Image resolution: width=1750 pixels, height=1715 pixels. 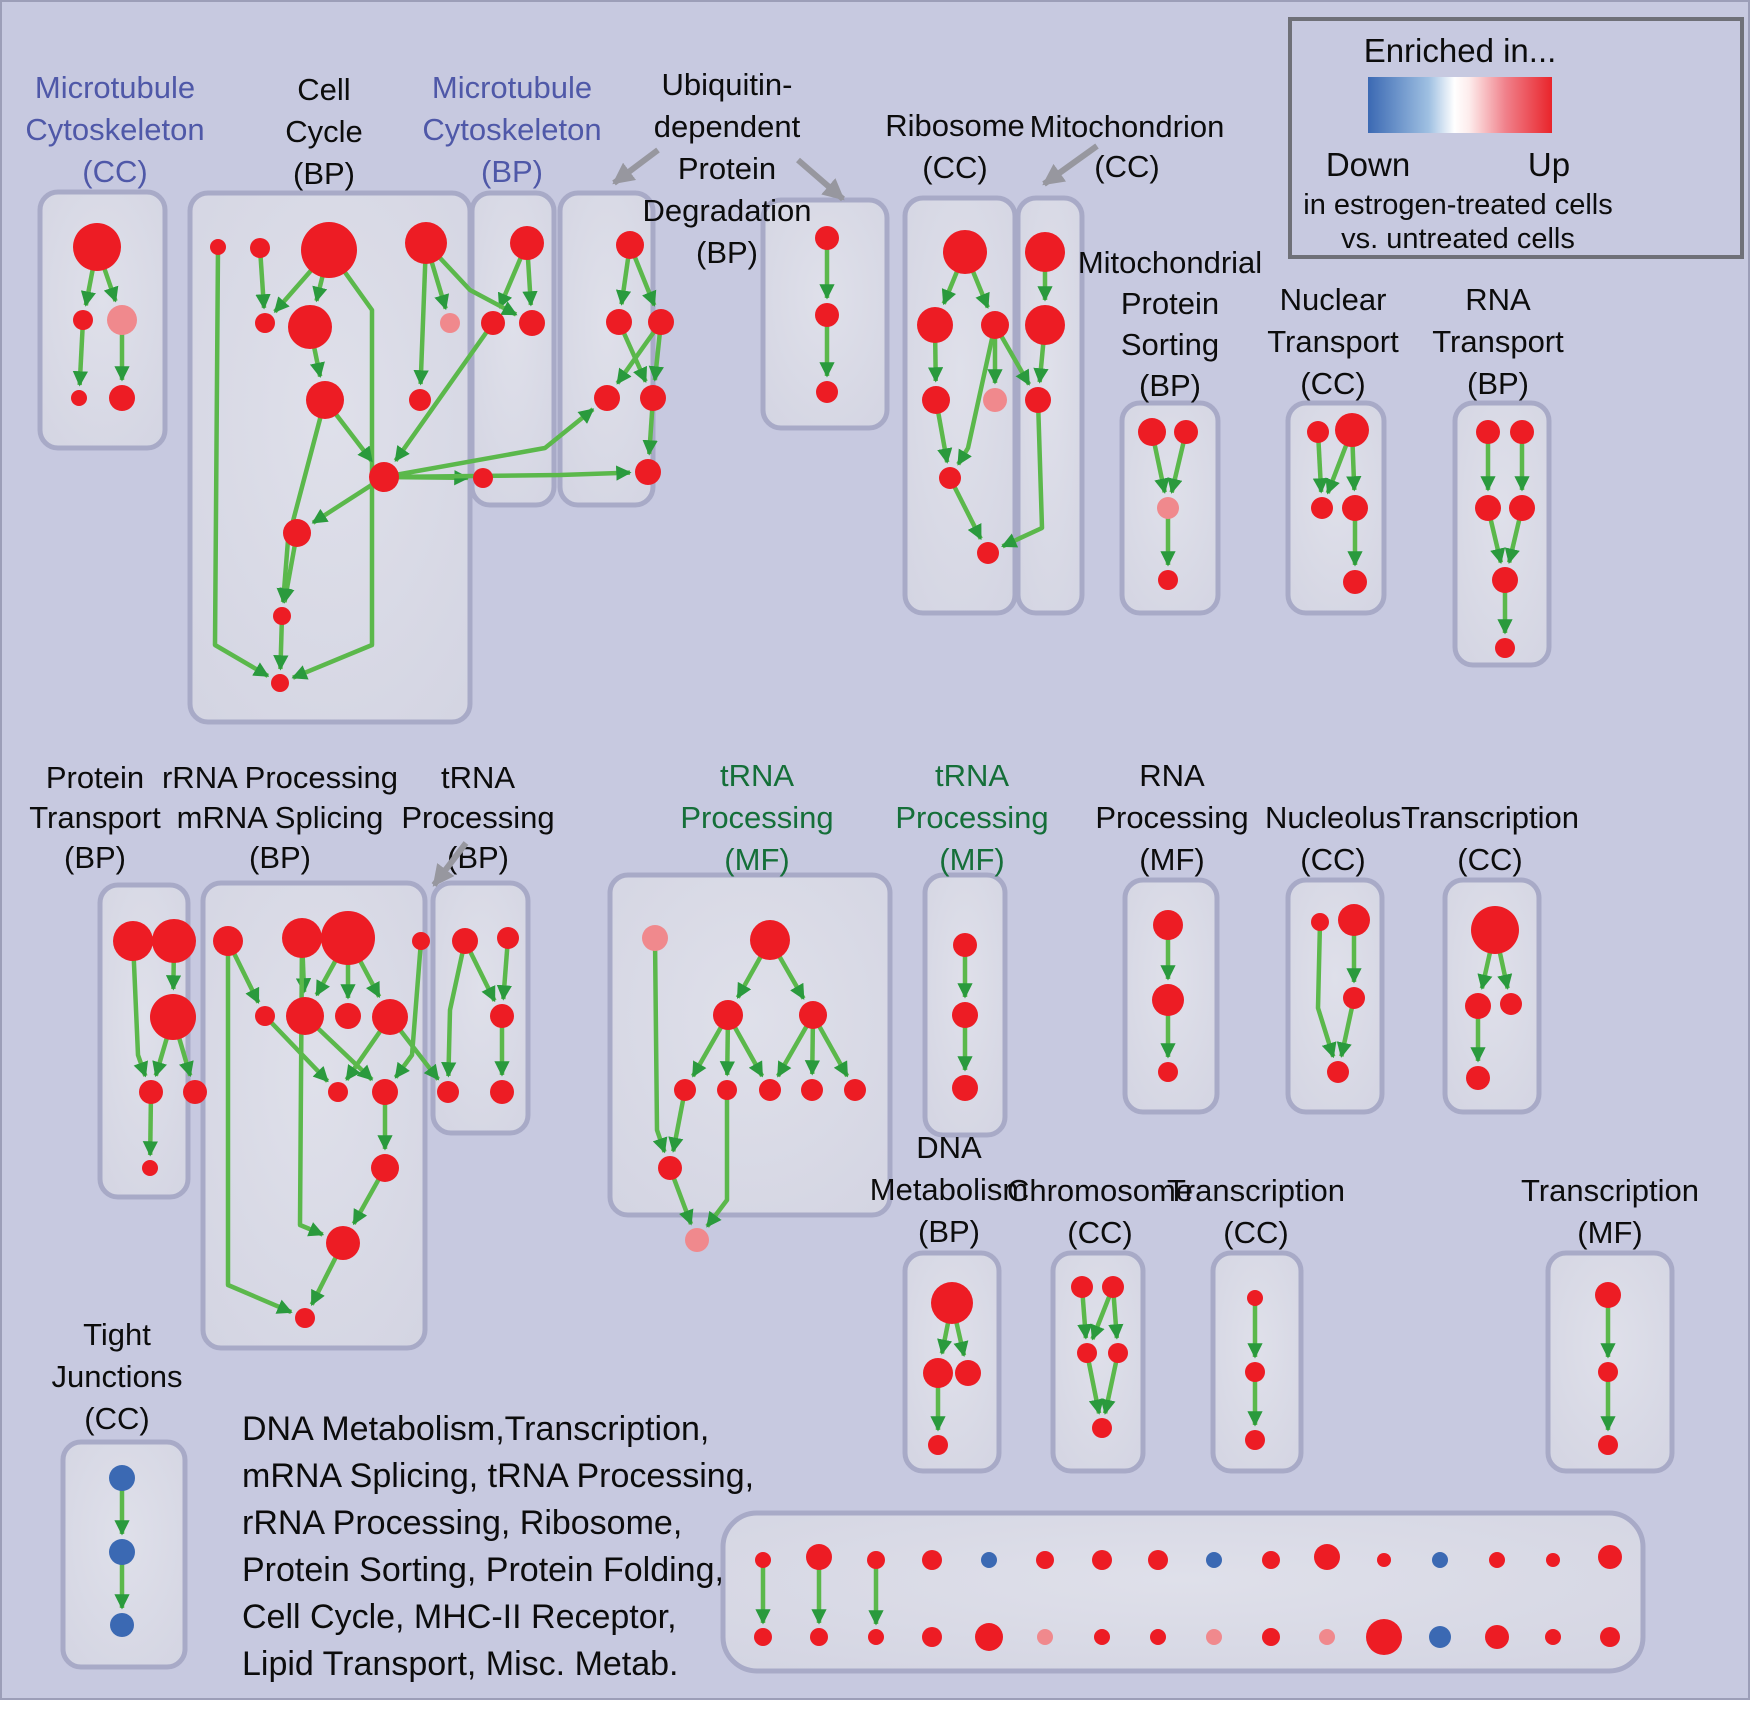 I want to click on legend-box, so click(x=1516, y=138).